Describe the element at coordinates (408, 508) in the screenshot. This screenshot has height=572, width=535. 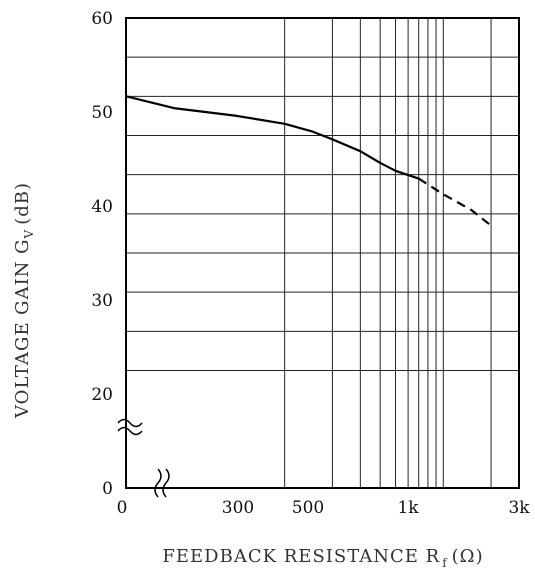
I see `x-tick-label: 1k` at that location.